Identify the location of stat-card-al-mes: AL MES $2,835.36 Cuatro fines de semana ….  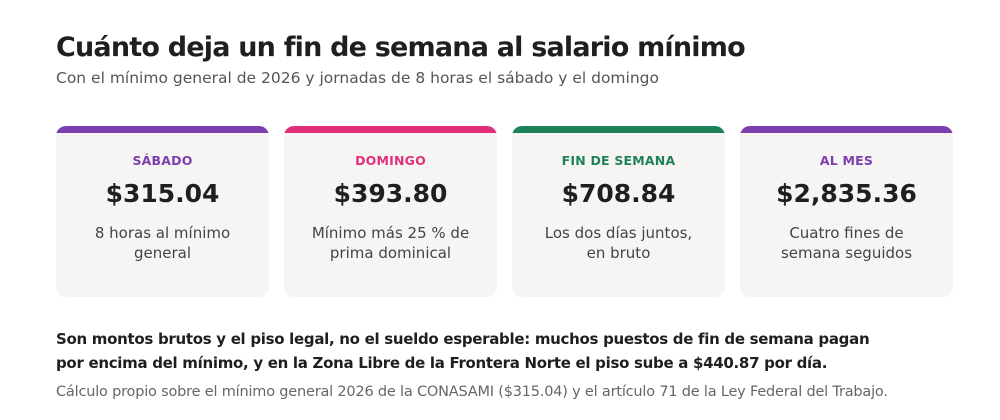
(846, 211).